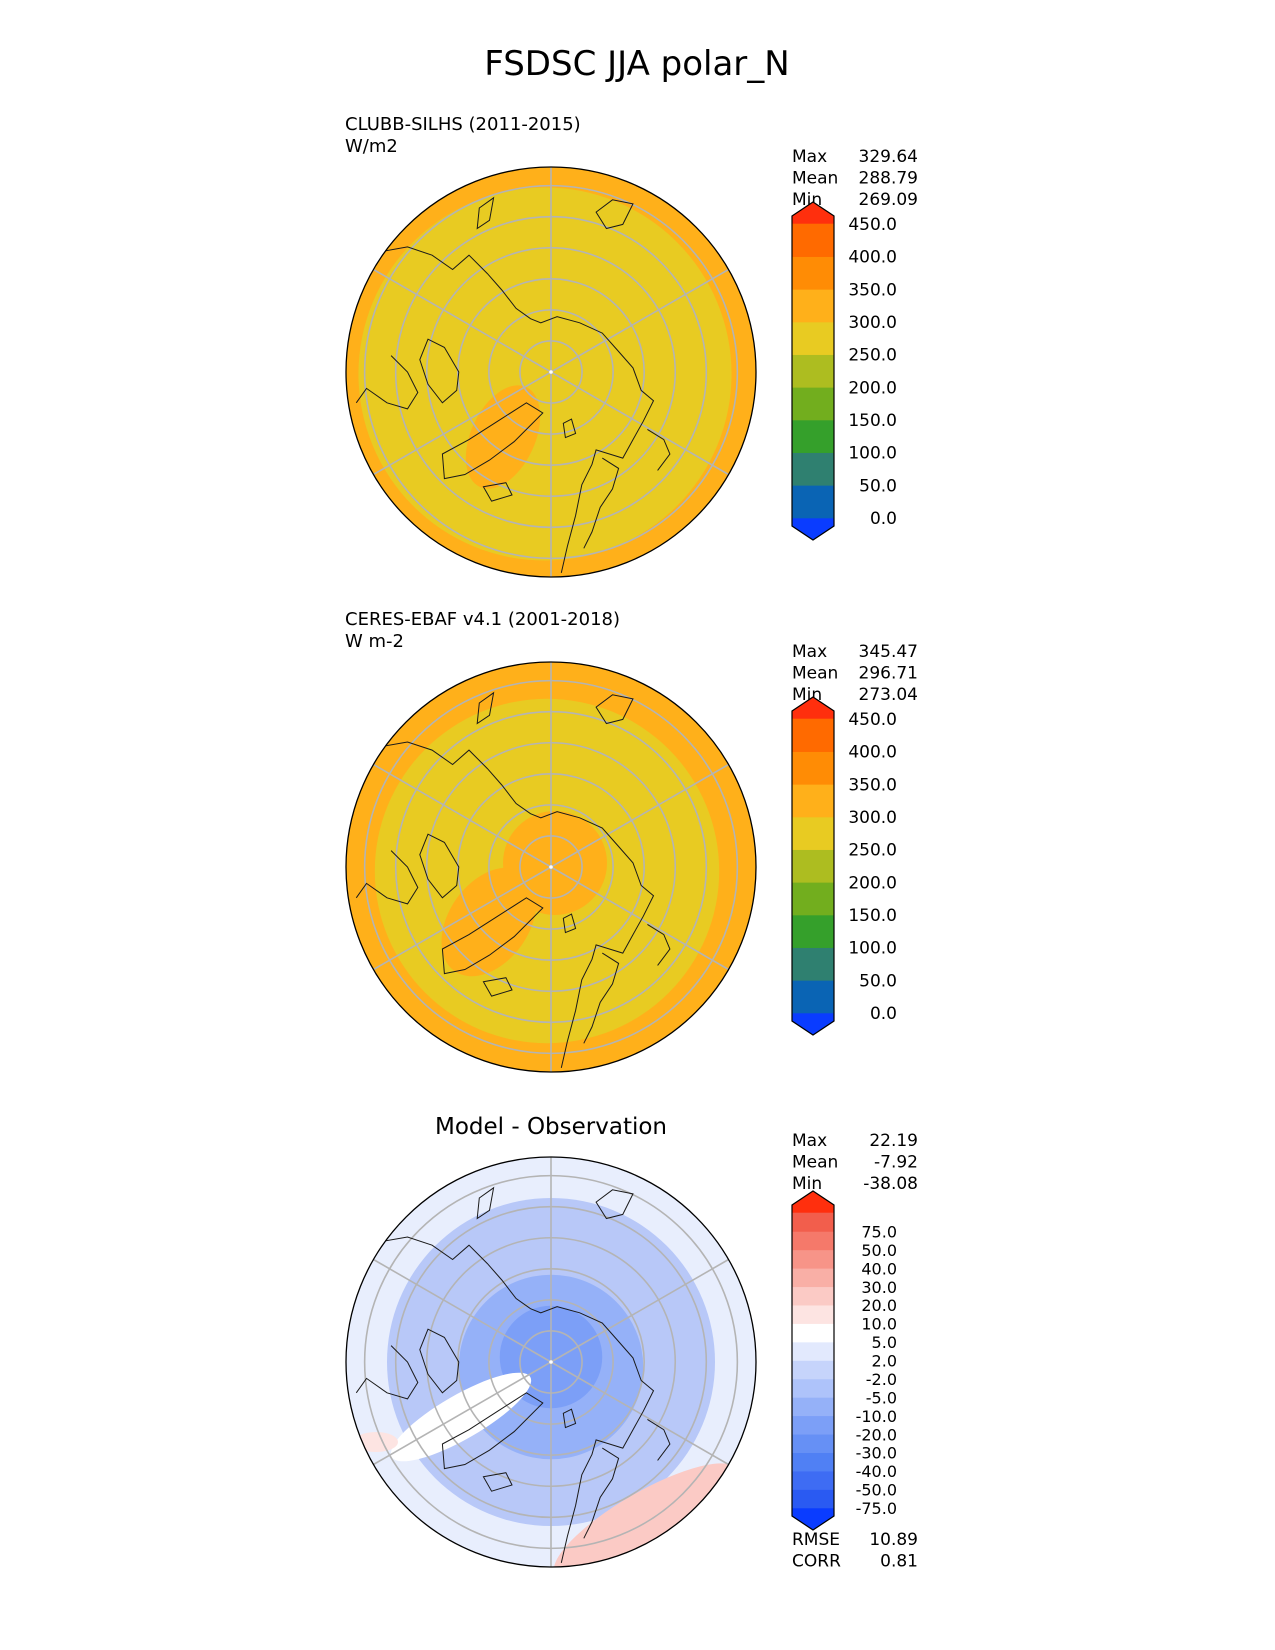 This screenshot has height=1650, width=1275. What do you see at coordinates (879, 1287) in the screenshot?
I see `colorbar-tick-label: 30.0` at bounding box center [879, 1287].